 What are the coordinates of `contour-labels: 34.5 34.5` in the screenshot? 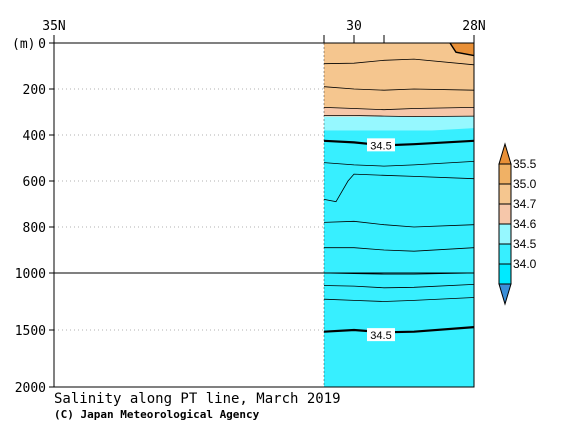 It's located at (381, 240).